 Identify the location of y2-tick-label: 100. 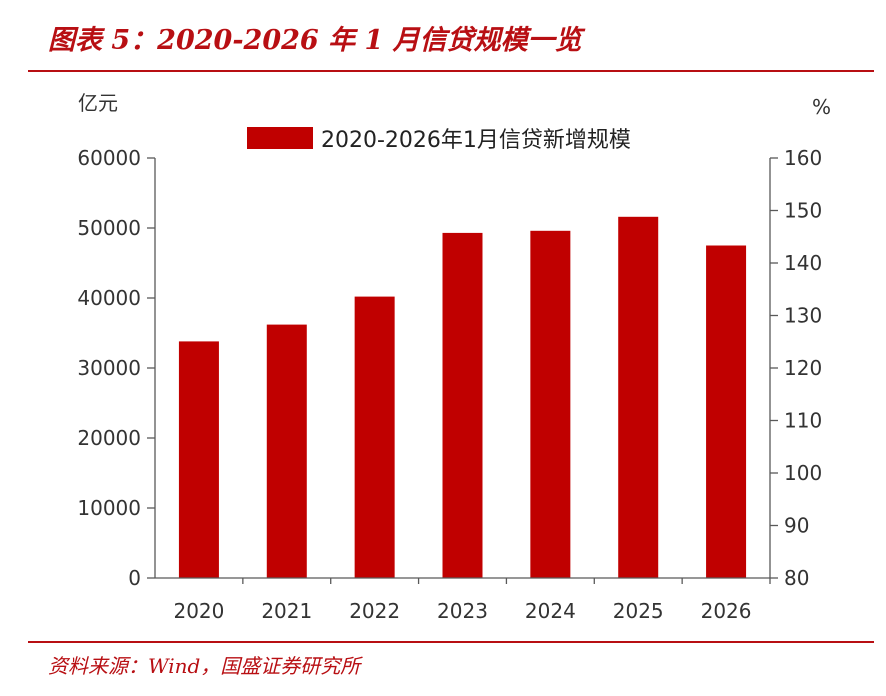
(803, 473).